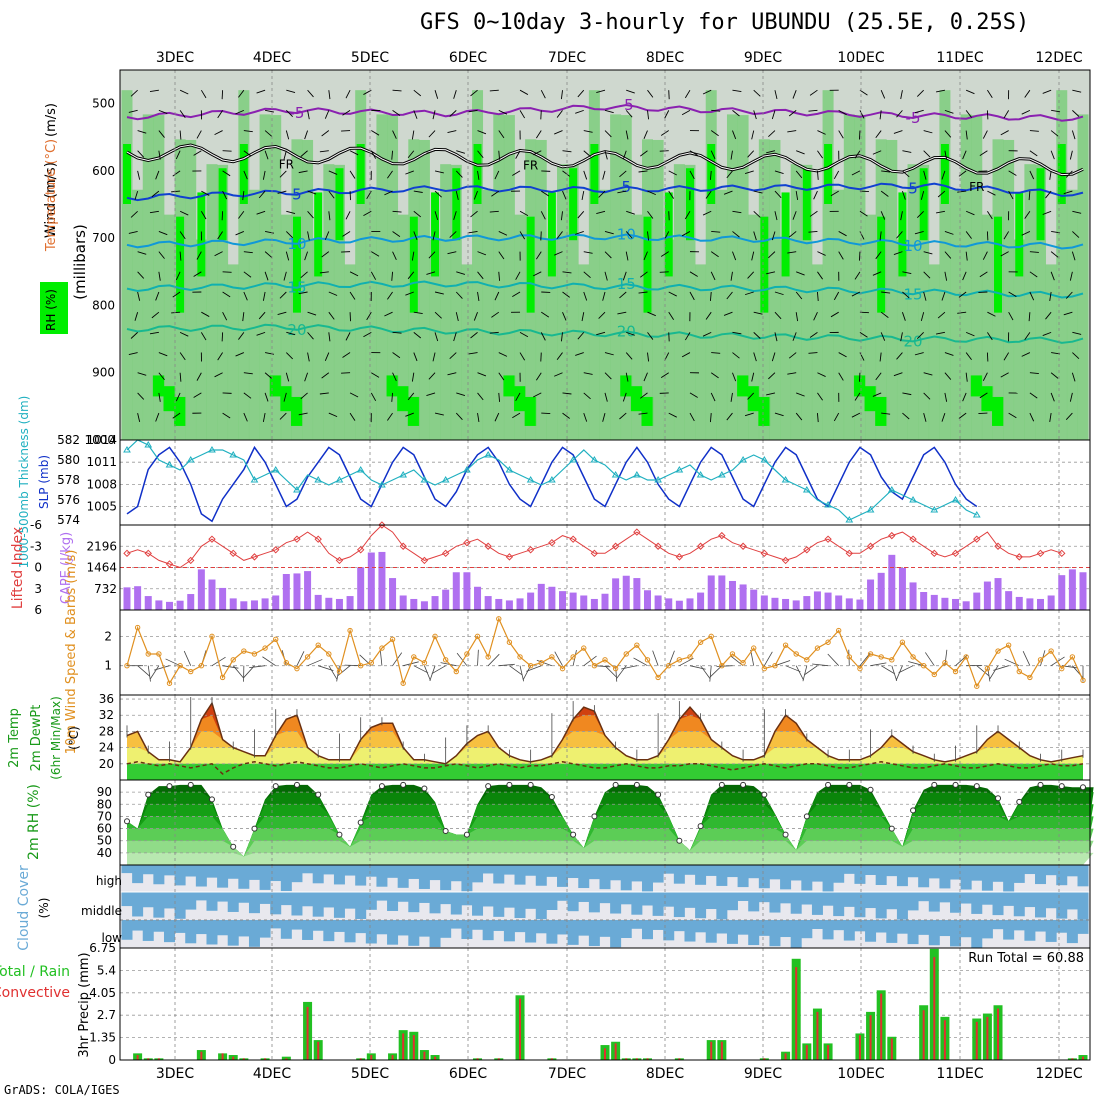 The image size is (1100, 1100). I want to click on y-tick-label: 500, so click(103, 104).